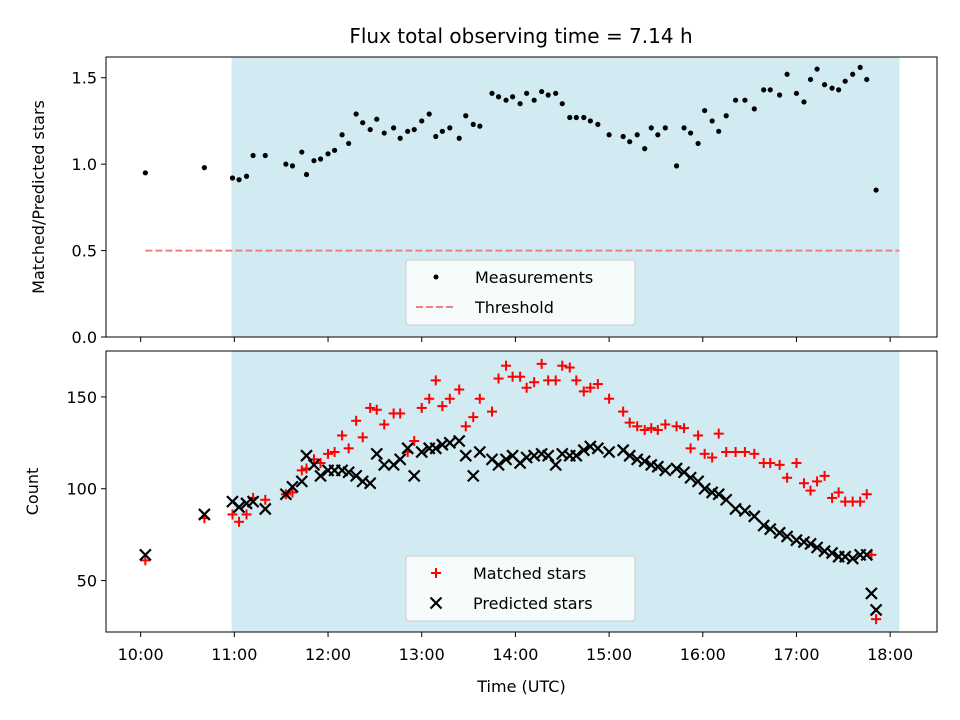 This screenshot has height=720, width=960. What do you see at coordinates (796, 654) in the screenshot?
I see `x-tick-label: 17:00` at bounding box center [796, 654].